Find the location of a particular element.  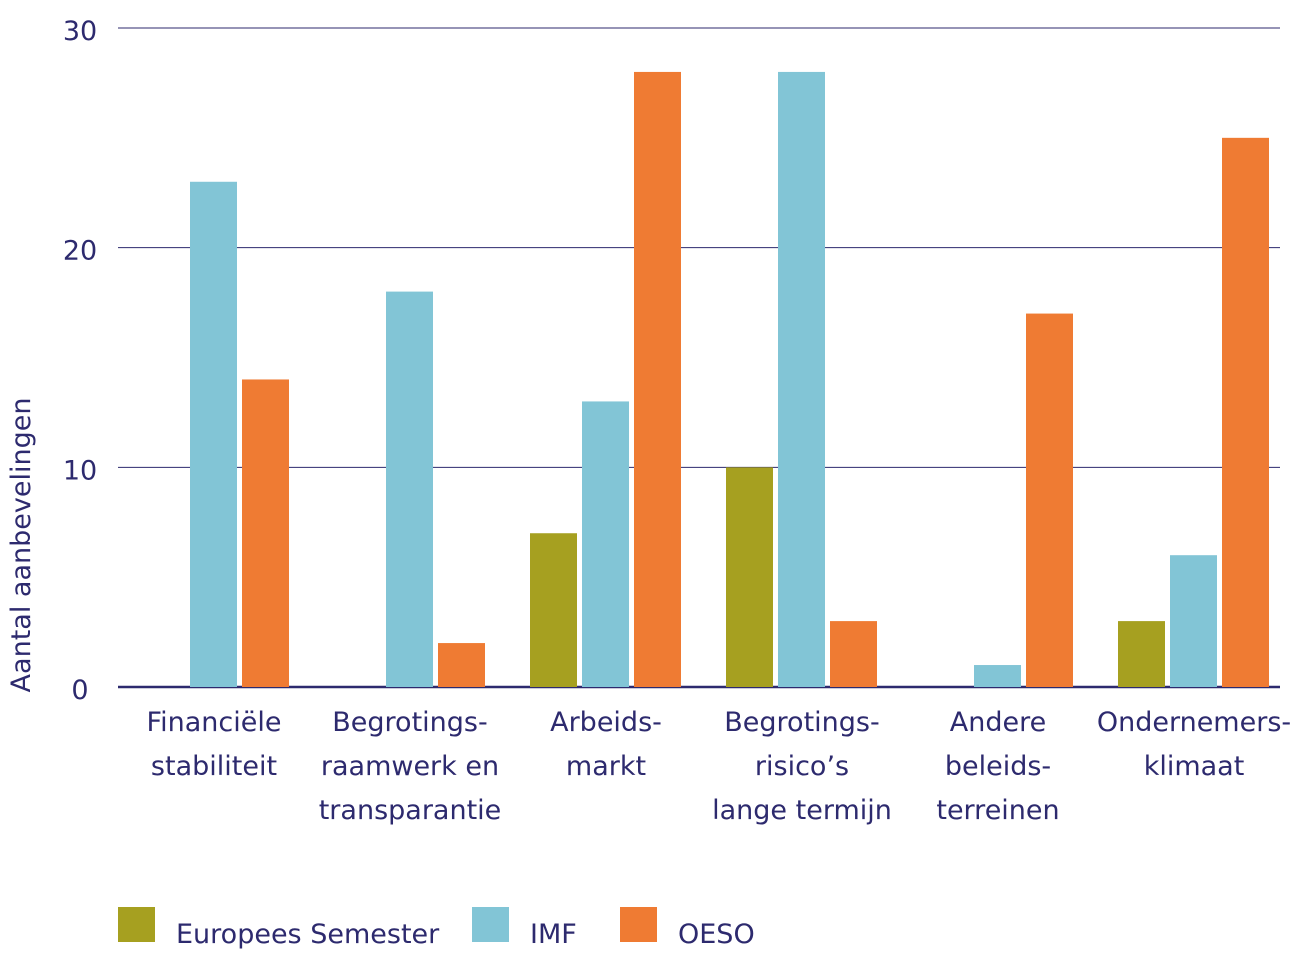

legend: Europees Semester IMF OESO is located at coordinates (436, 928).